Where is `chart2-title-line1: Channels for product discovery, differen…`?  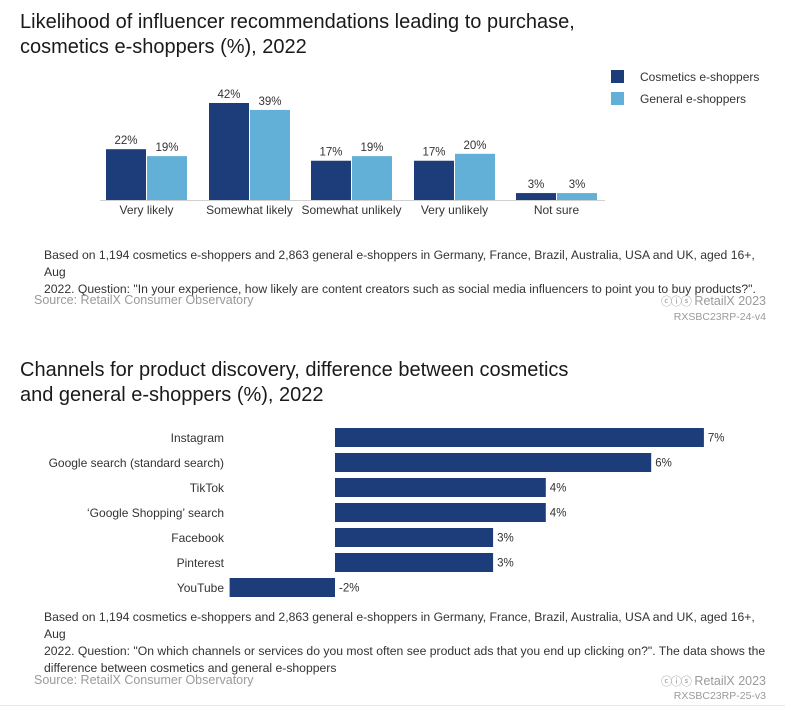
chart2-title-line1: Channels for product discovery, differen… is located at coordinates (294, 370).